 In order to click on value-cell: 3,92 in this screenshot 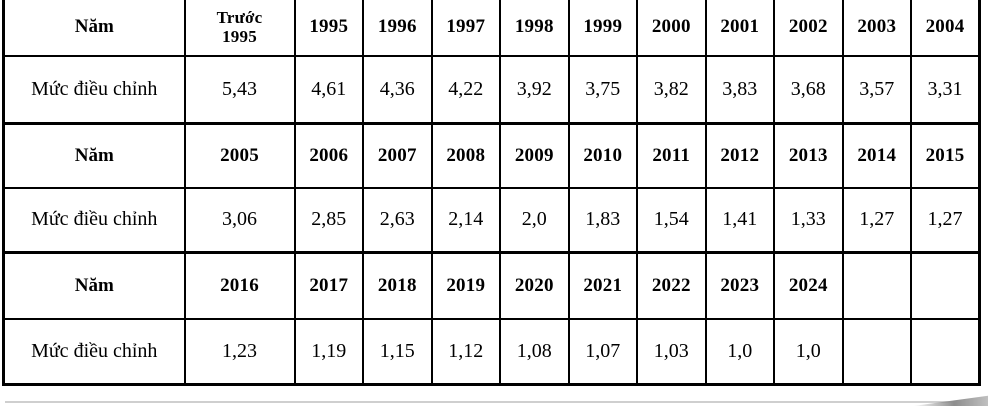, I will do `click(534, 89)`.